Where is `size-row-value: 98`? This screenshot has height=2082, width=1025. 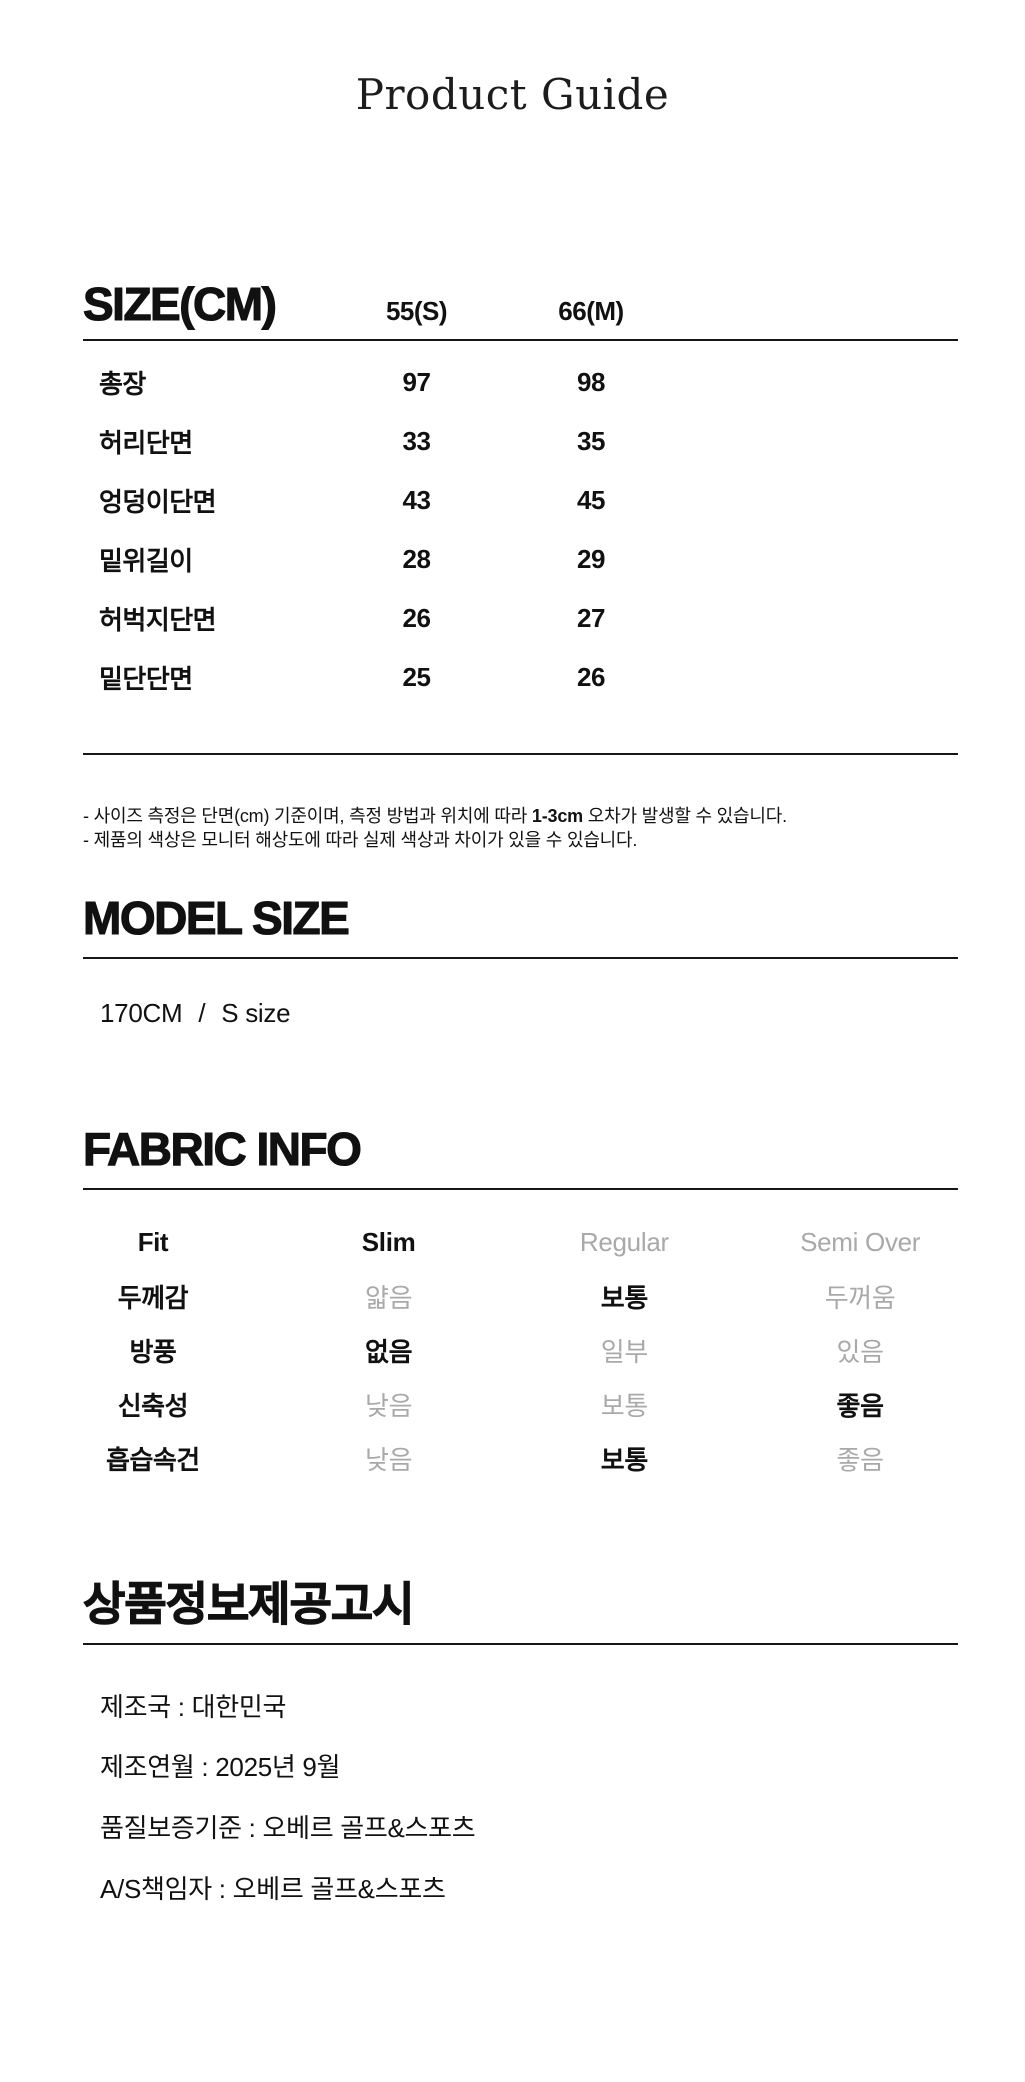 size-row-value: 98 is located at coordinates (591, 382).